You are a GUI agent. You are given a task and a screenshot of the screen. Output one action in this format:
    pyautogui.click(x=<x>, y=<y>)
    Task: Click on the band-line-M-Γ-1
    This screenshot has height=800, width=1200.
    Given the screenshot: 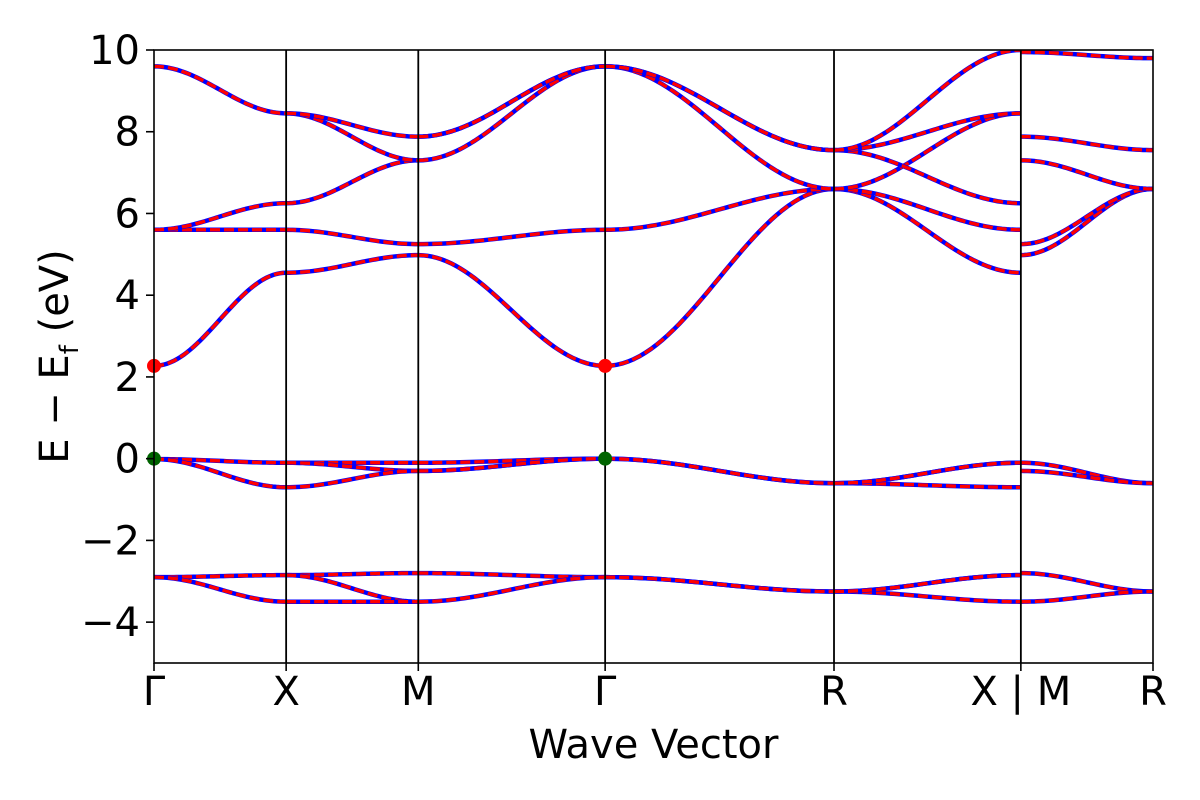 What is the action you would take?
    pyautogui.click(x=512, y=589)
    